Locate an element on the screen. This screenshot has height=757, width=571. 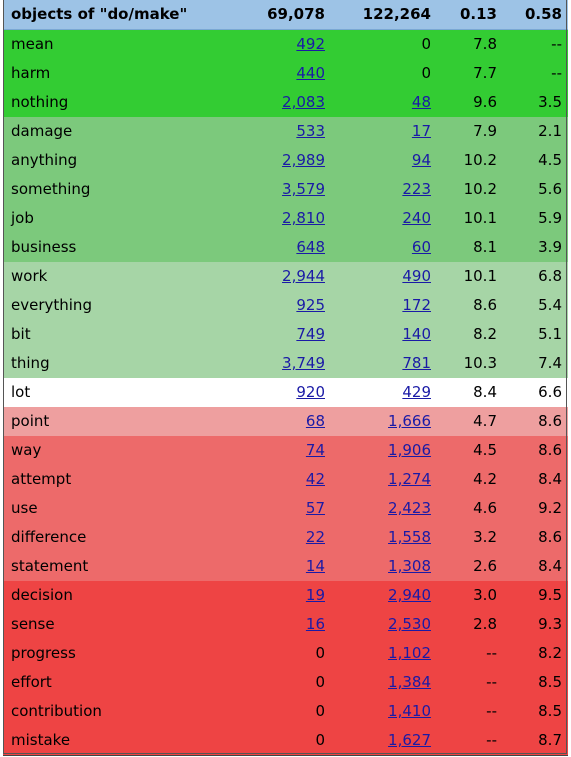
cell-count-make: 1,558 is located at coordinates (384, 537).